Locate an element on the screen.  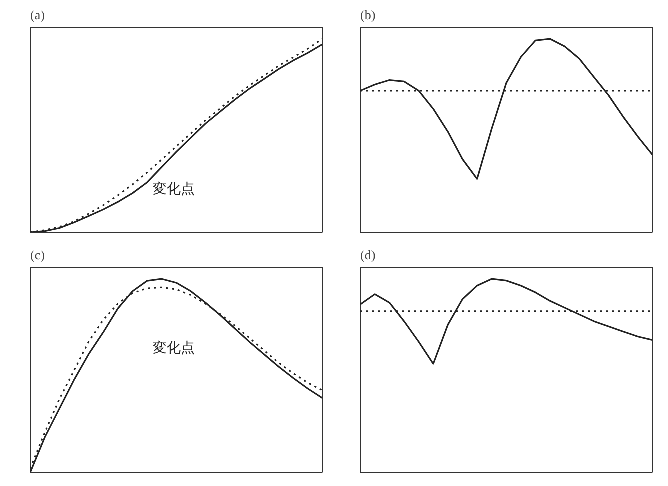
chart-title: (c) is located at coordinates (37, 255).